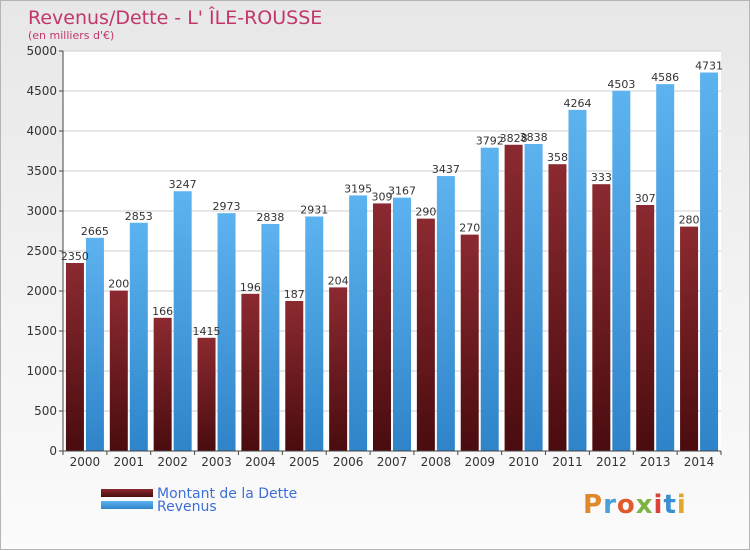  I want to click on logo-letter: P, so click(593, 505).